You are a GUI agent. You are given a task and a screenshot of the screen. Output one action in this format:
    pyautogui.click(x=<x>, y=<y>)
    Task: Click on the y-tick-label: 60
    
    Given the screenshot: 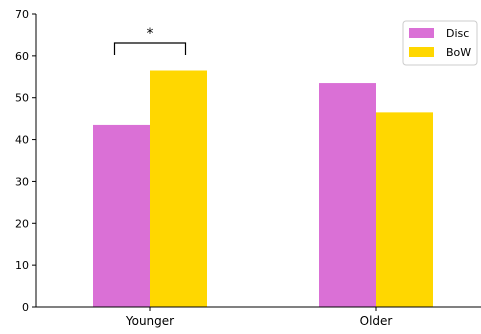 What is the action you would take?
    pyautogui.click(x=22, y=56)
    